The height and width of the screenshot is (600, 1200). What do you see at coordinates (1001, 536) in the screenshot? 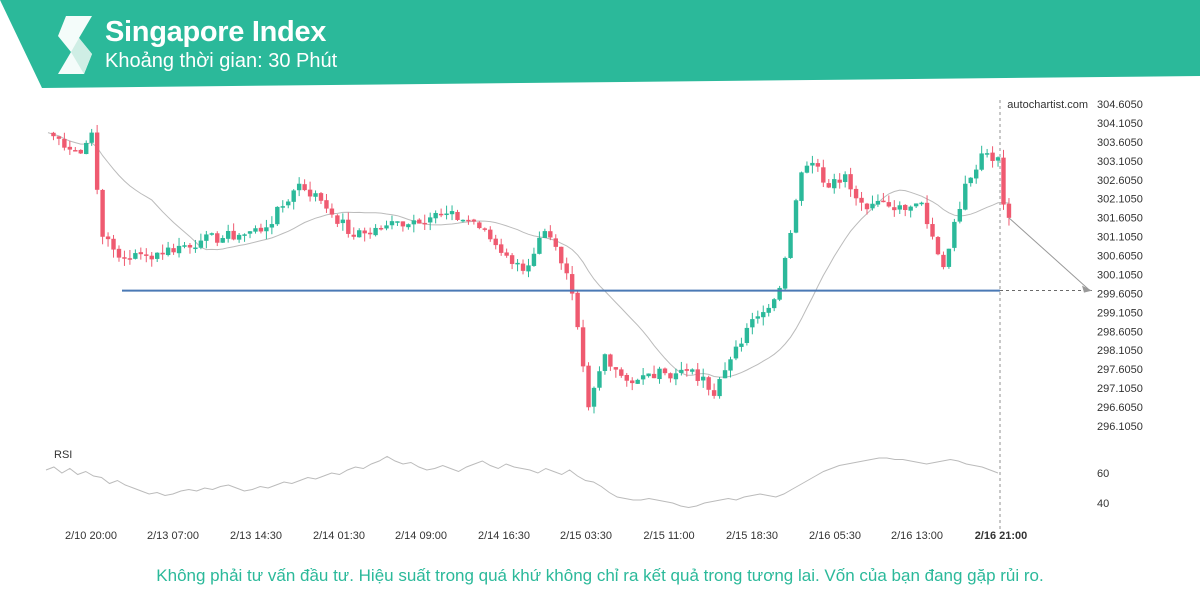
I see `x-tick-label: 2/16 21:00` at bounding box center [1001, 536].